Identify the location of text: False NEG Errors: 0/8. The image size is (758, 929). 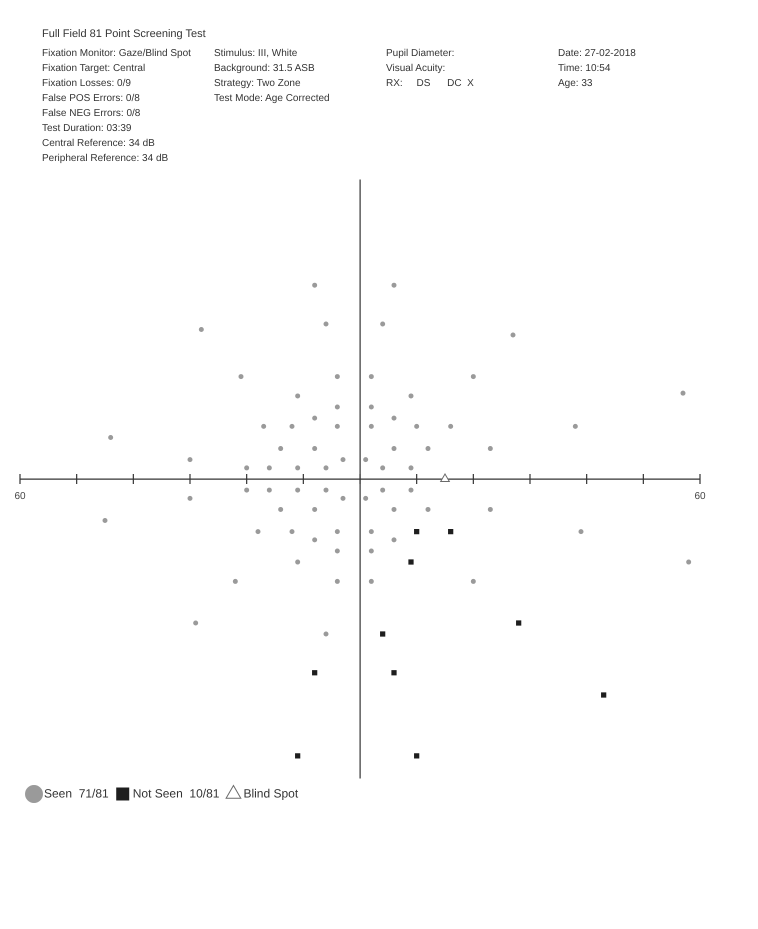
(92, 113).